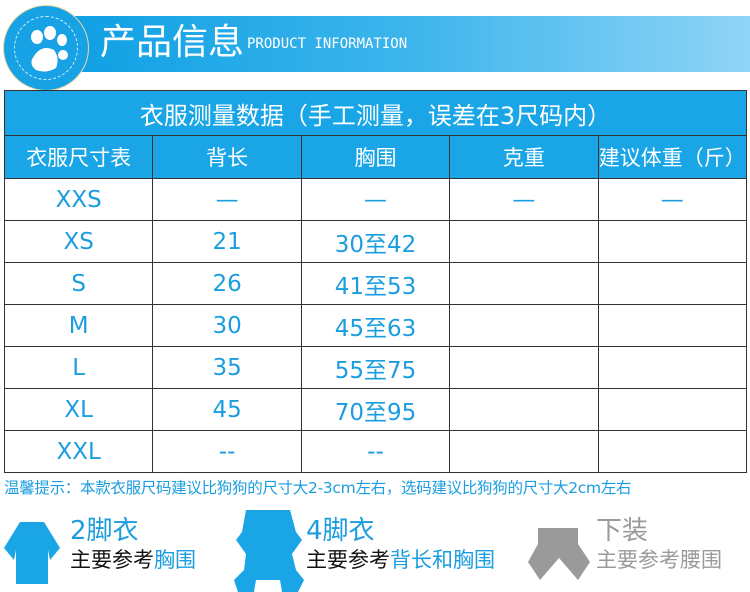 The height and width of the screenshot is (592, 750). Describe the element at coordinates (410, 44) in the screenshot. I see `header-banner` at that location.